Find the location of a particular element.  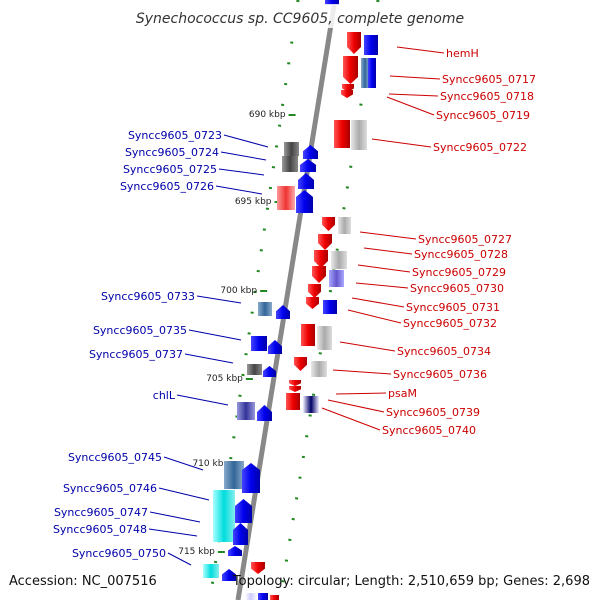

gene-label: Syncc9605_0725 is located at coordinates (170, 169).